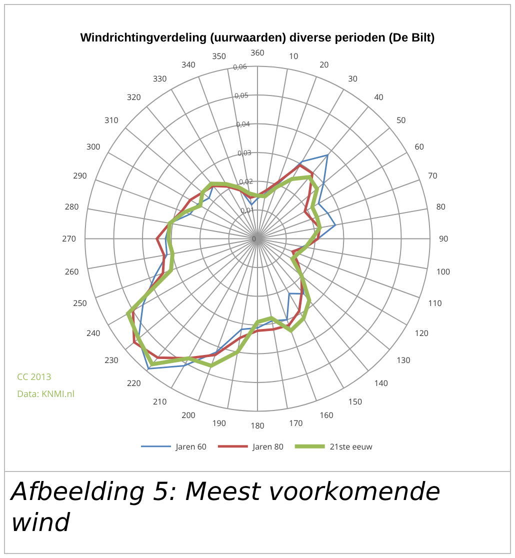 The width and height of the screenshot is (515, 558). Describe the element at coordinates (257, 53) in the screenshot. I see `spoke-label: 360` at that location.